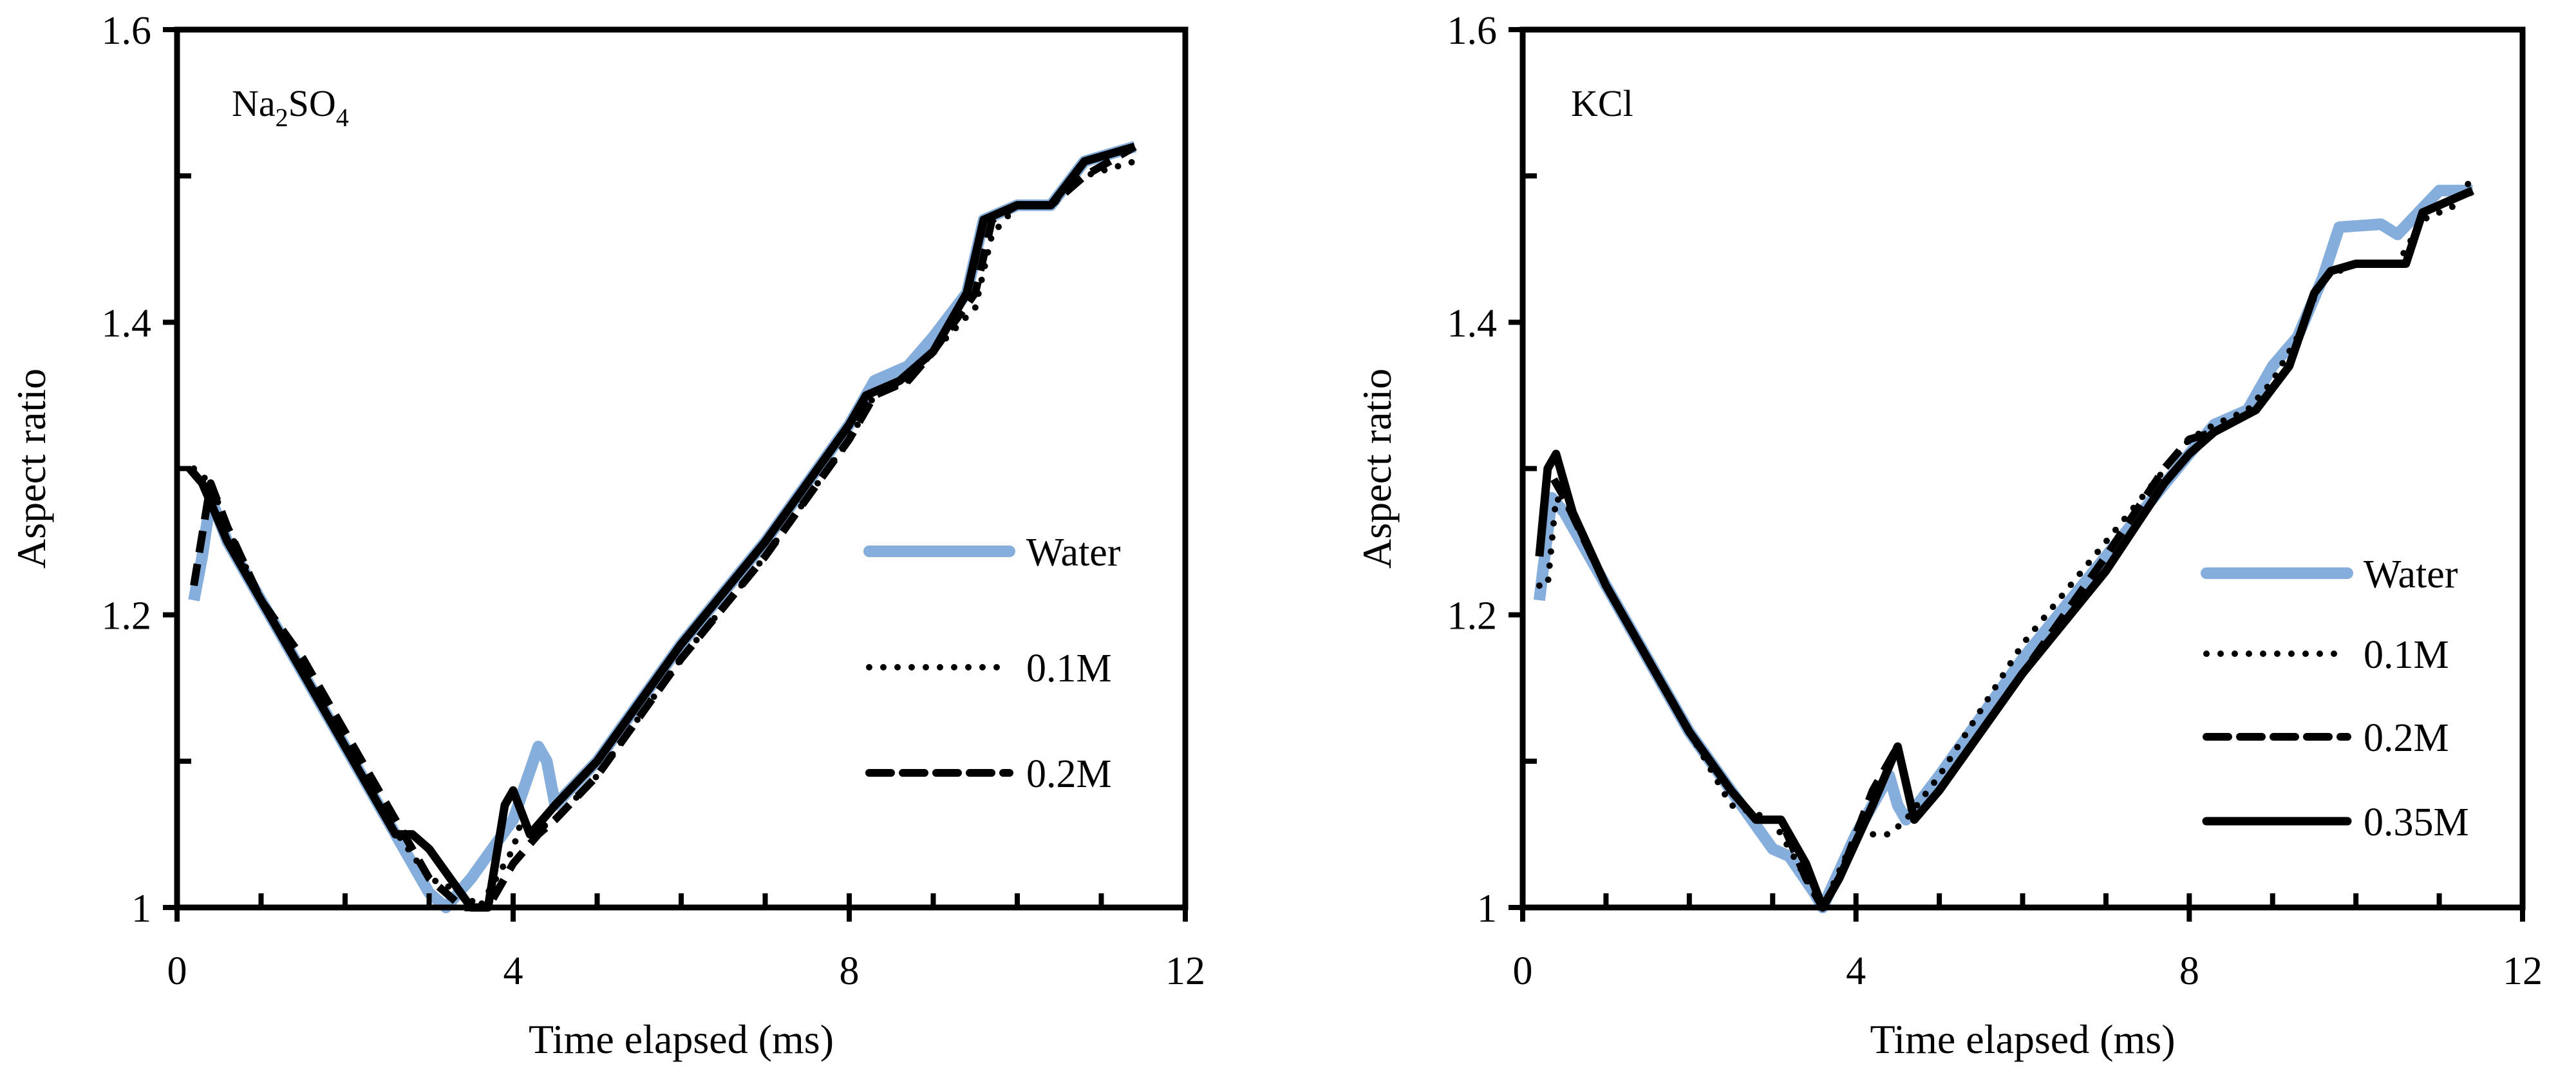 This screenshot has width=2576, height=1073. What do you see at coordinates (1602, 103) in the screenshot?
I see `panel-title: KCl` at bounding box center [1602, 103].